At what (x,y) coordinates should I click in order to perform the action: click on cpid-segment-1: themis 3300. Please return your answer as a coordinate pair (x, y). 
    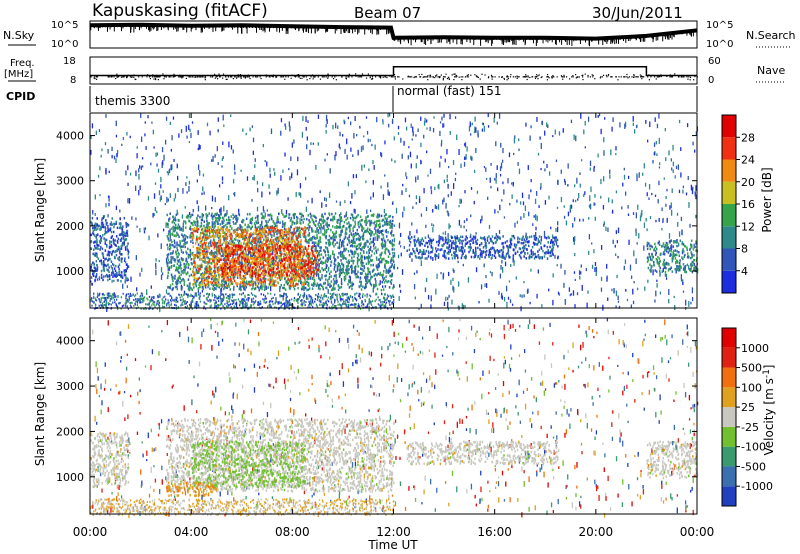
    Looking at the image, I should click on (132, 101).